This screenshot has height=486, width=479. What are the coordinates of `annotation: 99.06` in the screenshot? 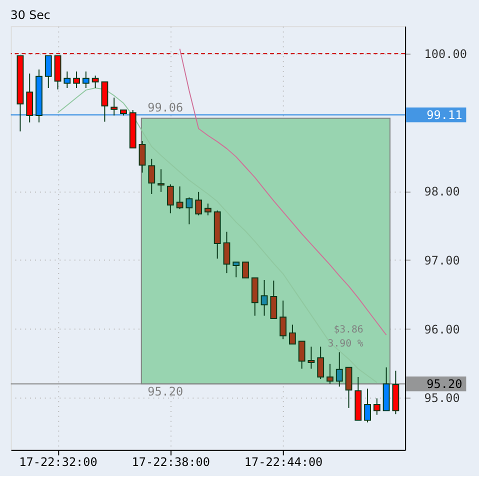 It's located at (166, 107).